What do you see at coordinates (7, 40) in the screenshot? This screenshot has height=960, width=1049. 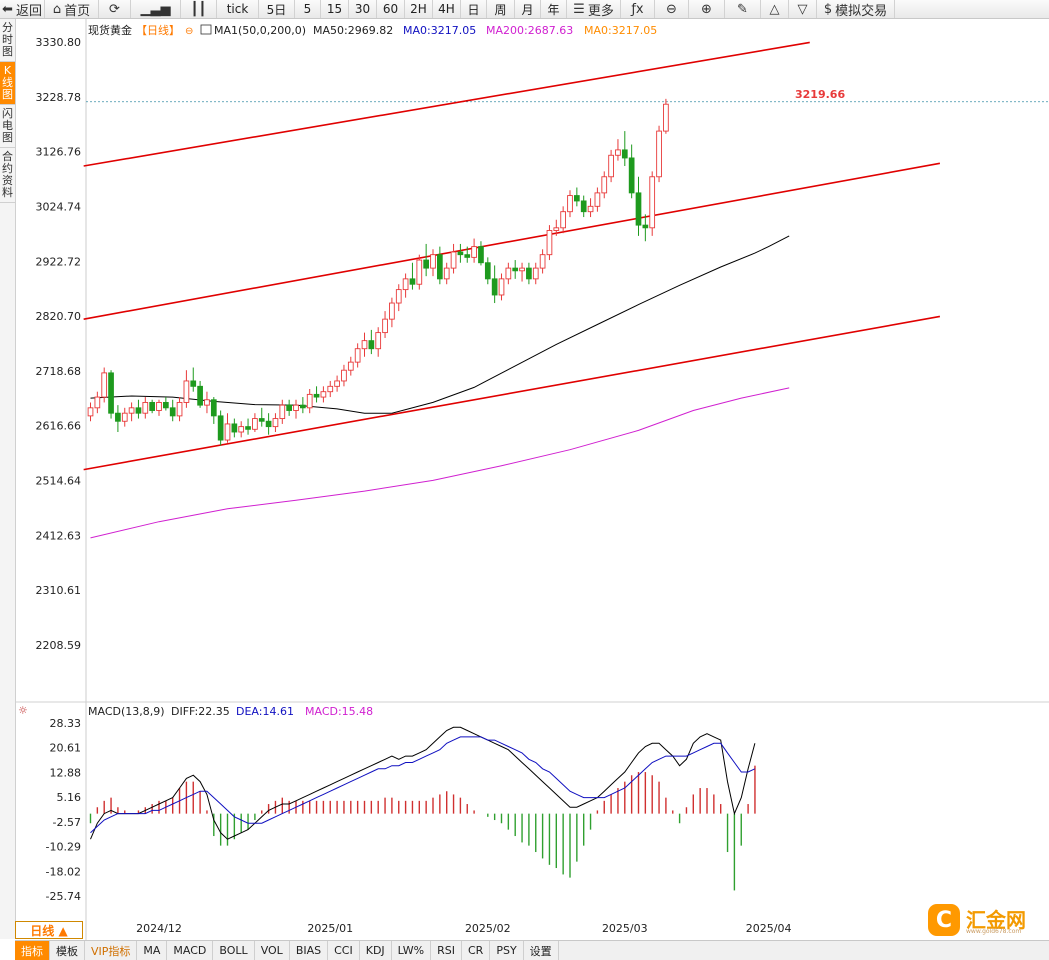 I see `sidebar-tab-0: 分时图` at bounding box center [7, 40].